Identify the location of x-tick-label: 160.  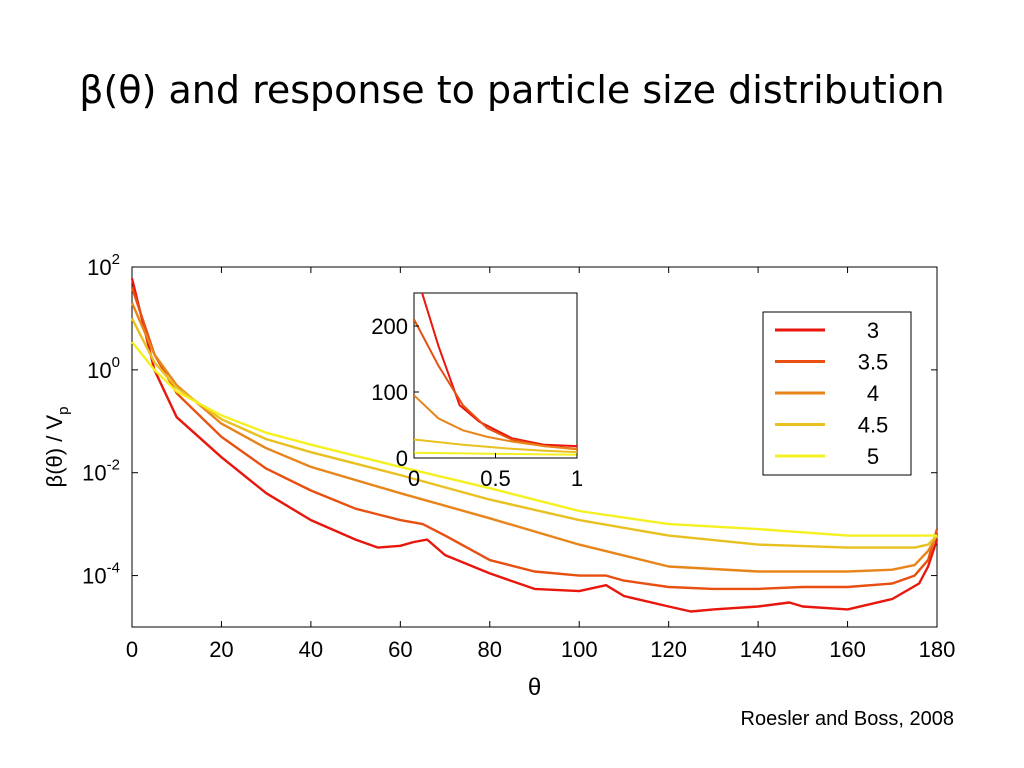
(847, 649).